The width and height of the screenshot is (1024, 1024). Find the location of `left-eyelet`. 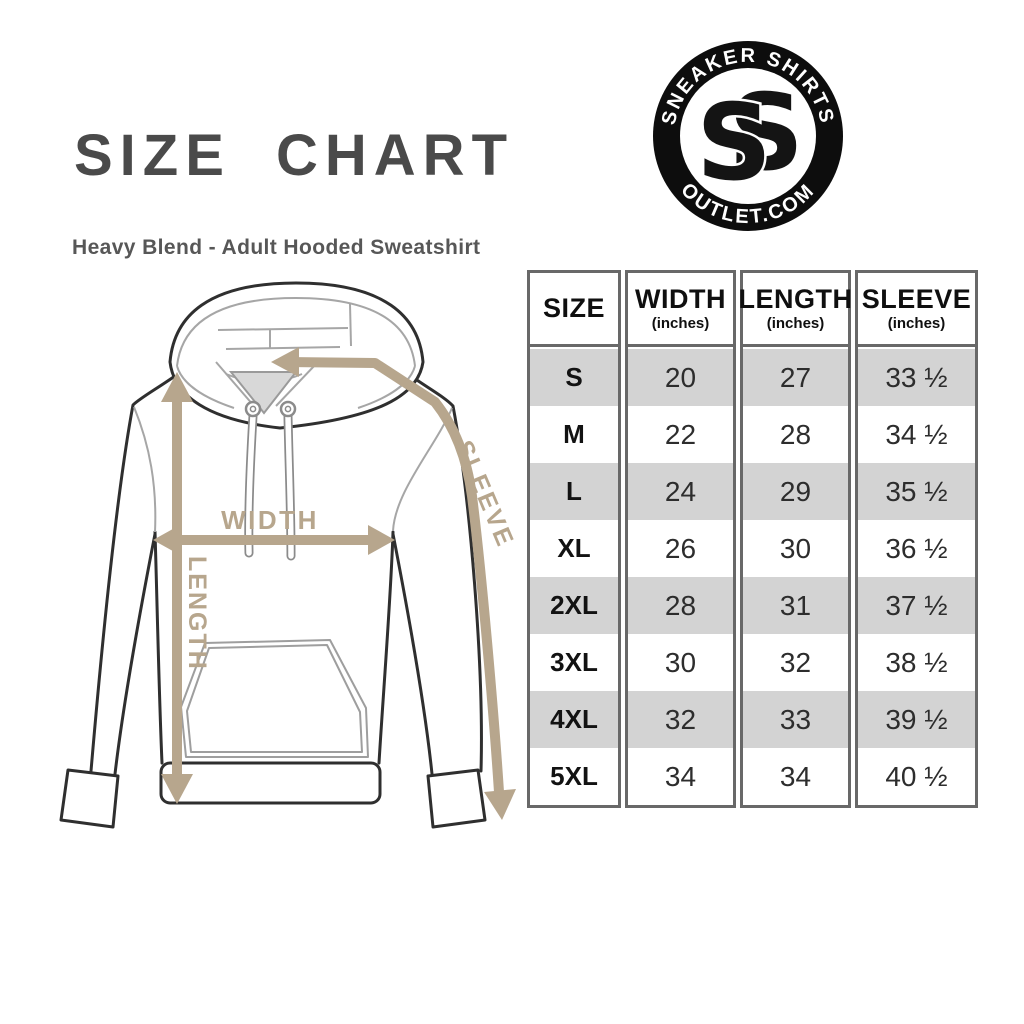

left-eyelet is located at coordinates (253, 409).